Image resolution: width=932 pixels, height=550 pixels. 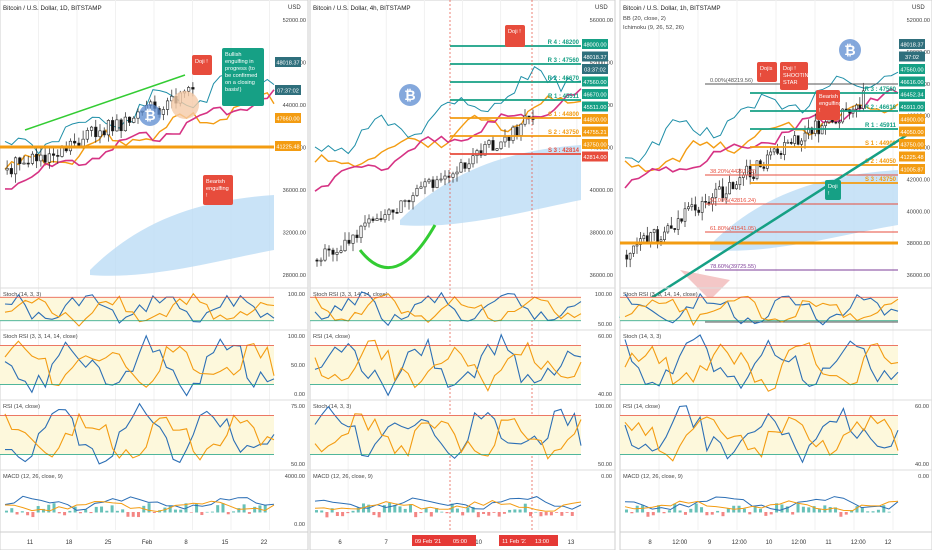 I want to click on price-tag-label: 41225.48, so click(x=911, y=158).